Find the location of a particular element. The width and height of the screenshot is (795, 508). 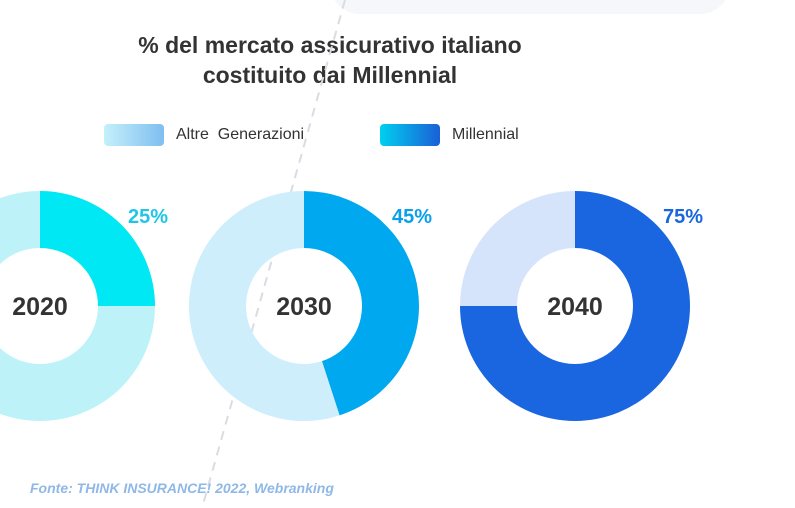

donut-slice-millennial-2020 is located at coordinates (97, 248).